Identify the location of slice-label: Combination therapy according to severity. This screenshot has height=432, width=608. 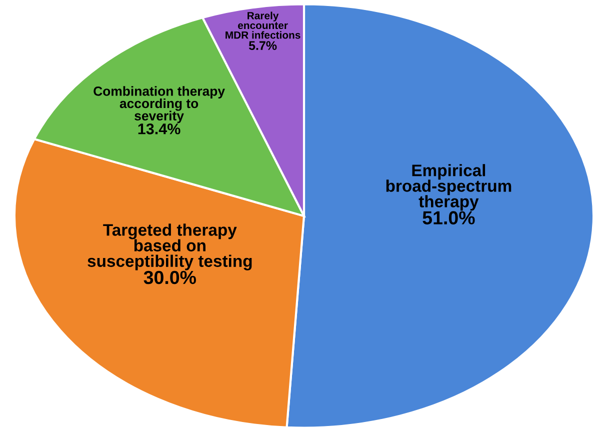
(159, 105).